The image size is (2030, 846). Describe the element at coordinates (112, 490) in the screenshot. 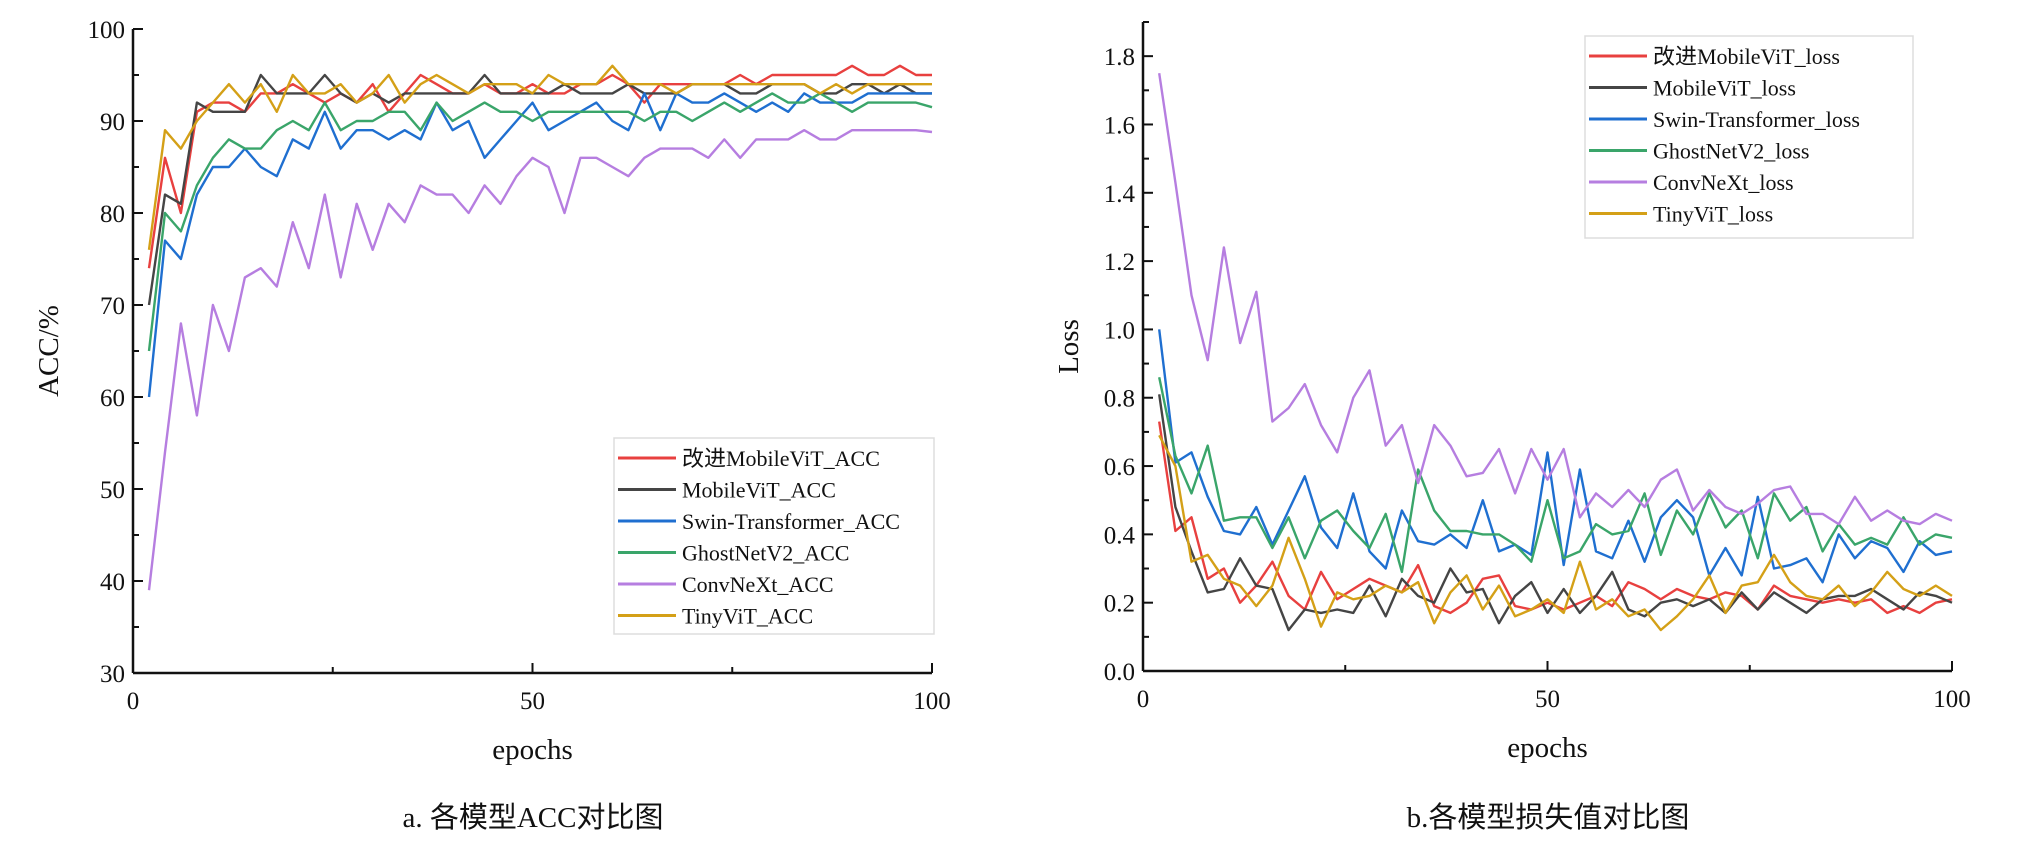

I see `y-tick-label: 50` at that location.